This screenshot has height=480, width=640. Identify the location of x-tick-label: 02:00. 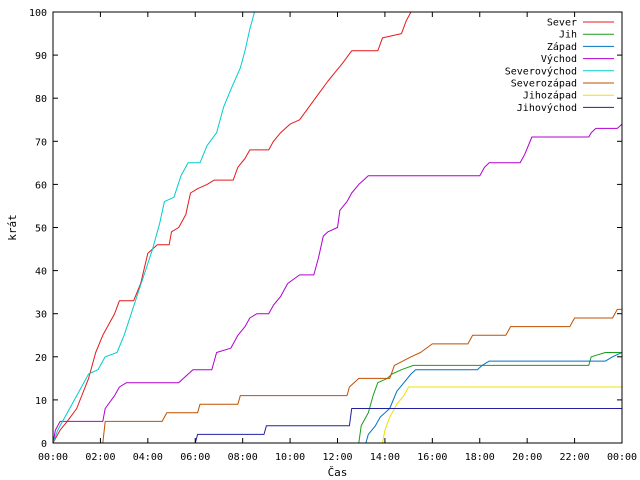
(100, 457).